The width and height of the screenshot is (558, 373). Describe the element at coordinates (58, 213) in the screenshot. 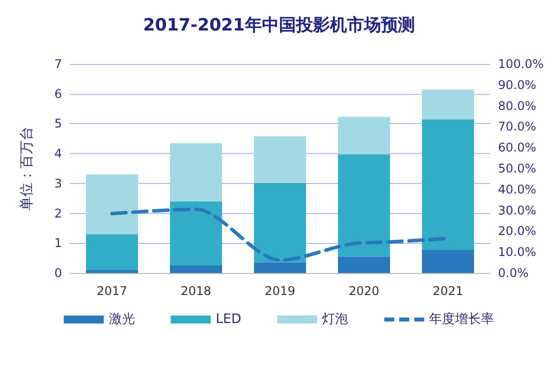

I see `y-tick-label: 2` at that location.